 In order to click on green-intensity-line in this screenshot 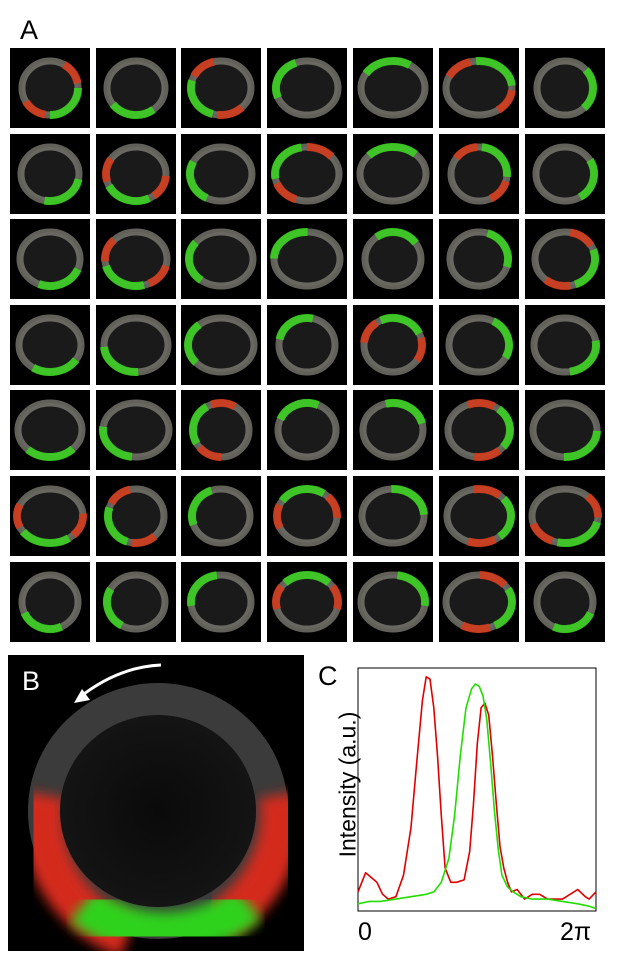, I will do `click(477, 796)`.